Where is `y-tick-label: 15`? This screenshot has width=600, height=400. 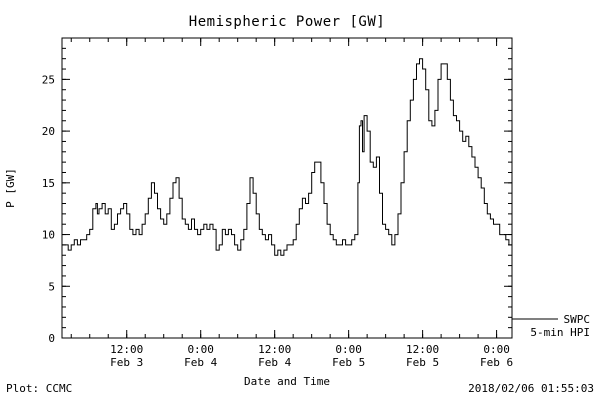
y-tick-label: 15 is located at coordinates (48, 183).